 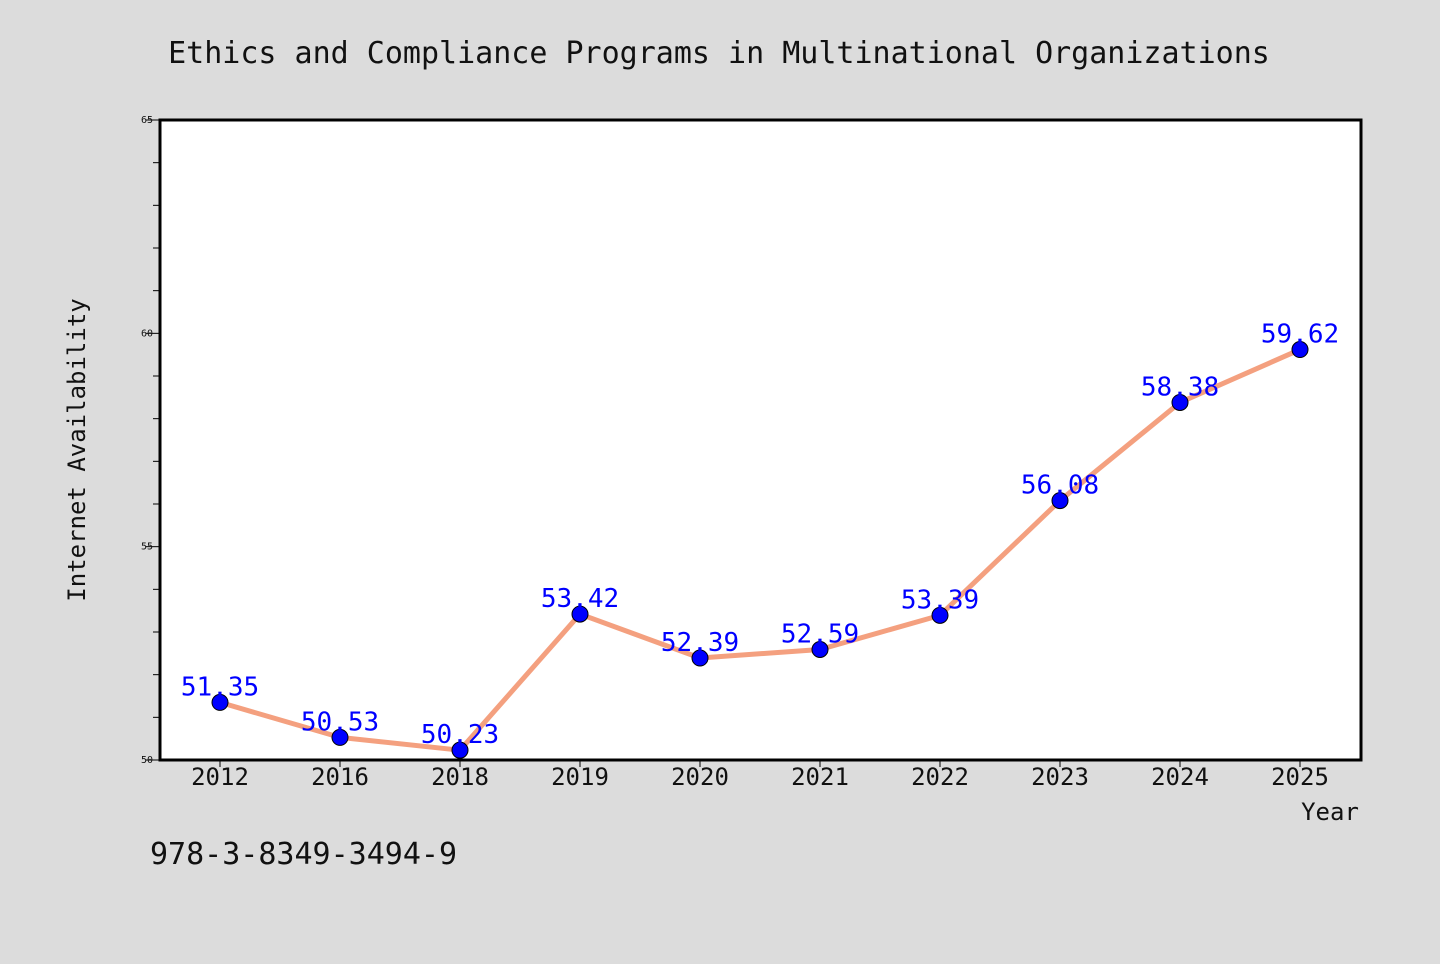 I want to click on x-tick-label: 2023, so click(x=1060, y=777).